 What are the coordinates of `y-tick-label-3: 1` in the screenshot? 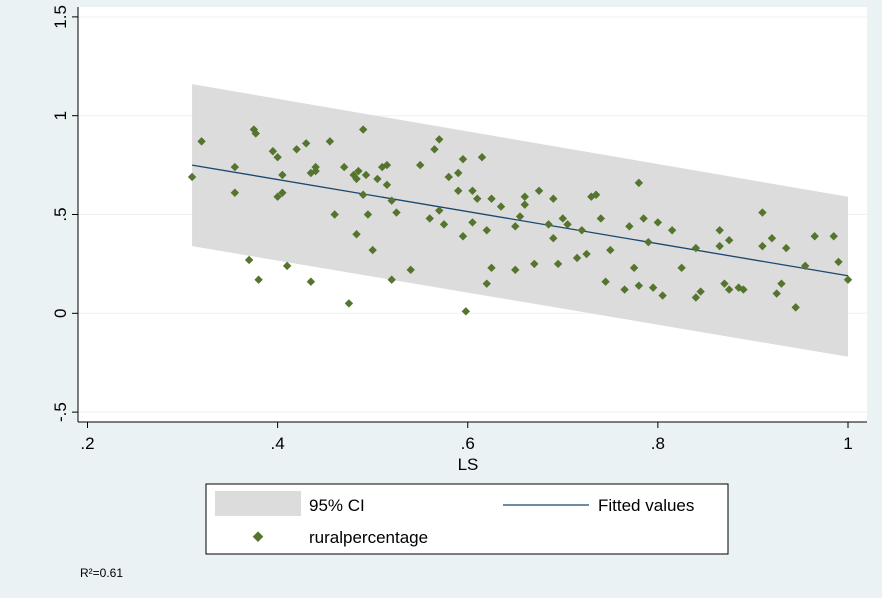 It's located at (60, 115).